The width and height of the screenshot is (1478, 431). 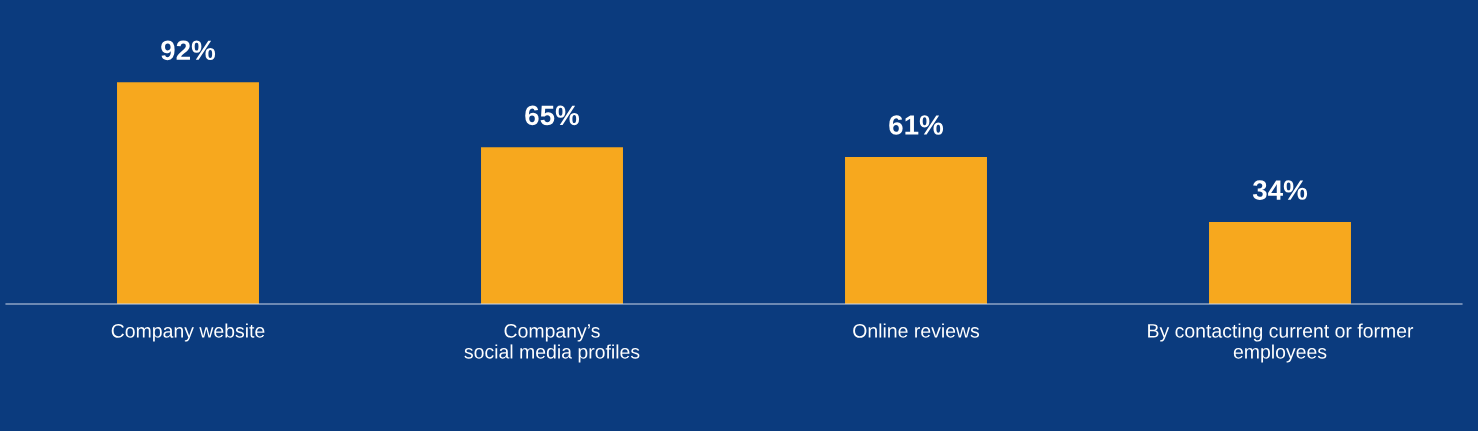 I want to click on x-tick-label: Online reviews, so click(x=916, y=330).